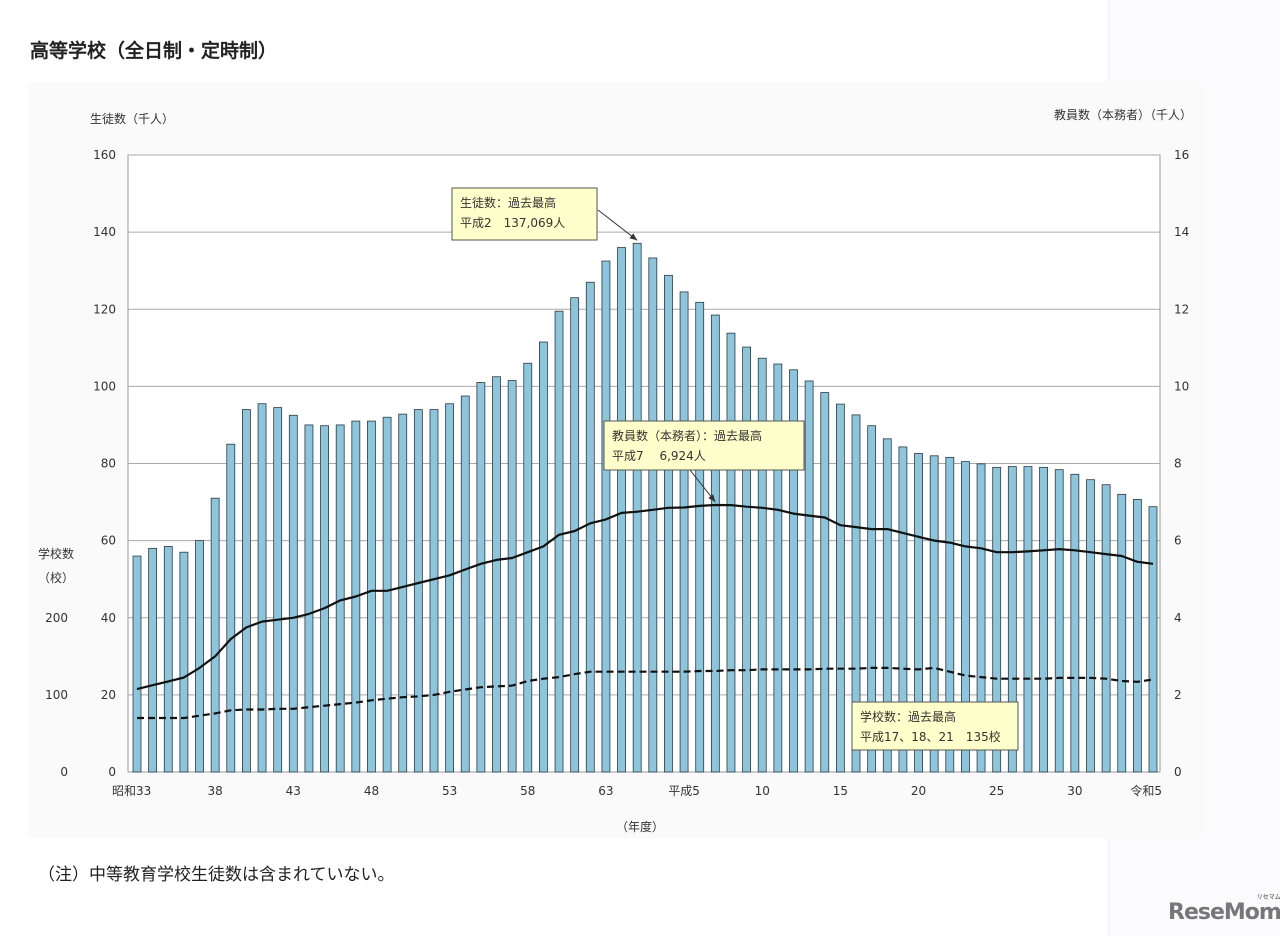 Image resolution: width=1280 pixels, height=936 pixels. What do you see at coordinates (645, 693) in the screenshot?
I see `line-schools` at bounding box center [645, 693].